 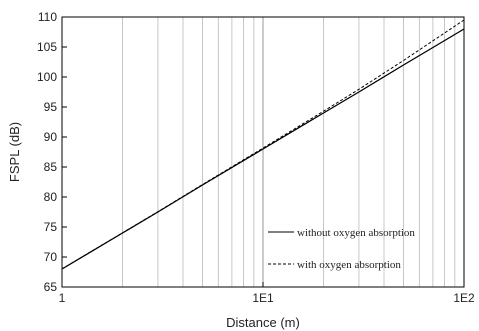 I want to click on legend-label: with oxygen absorption, so click(x=349, y=265).